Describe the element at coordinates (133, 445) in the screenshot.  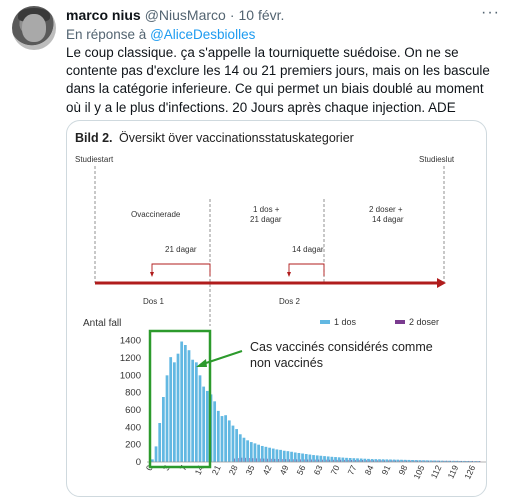
I see `y-tick-label: 200` at that location.